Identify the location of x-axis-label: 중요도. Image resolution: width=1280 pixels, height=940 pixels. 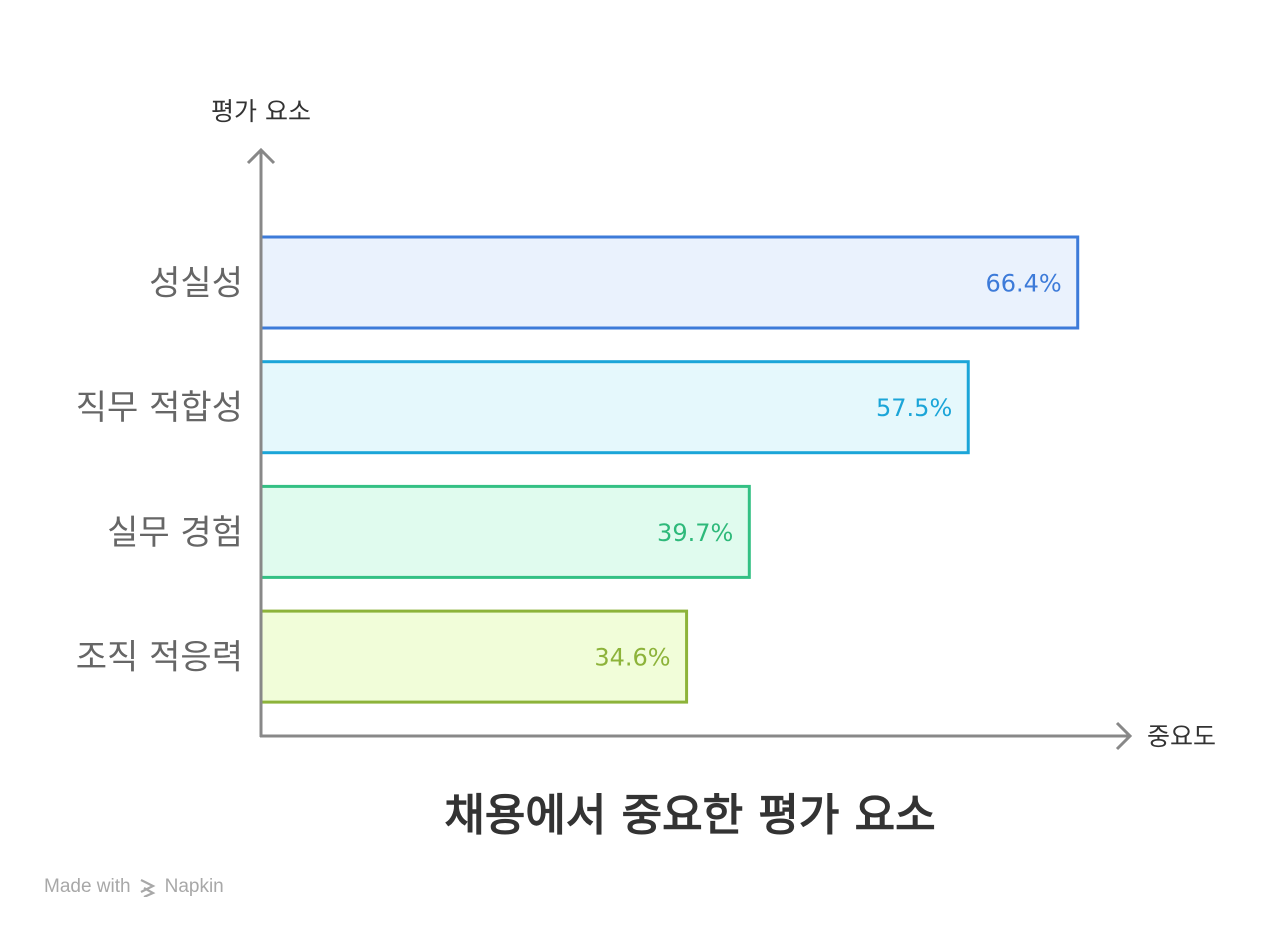
(1181, 736).